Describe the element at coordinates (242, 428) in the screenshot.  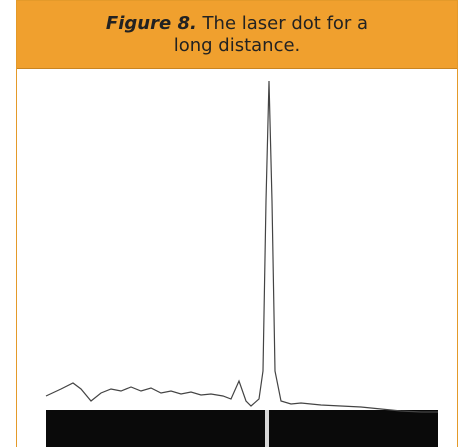
I see `laser-strip` at that location.